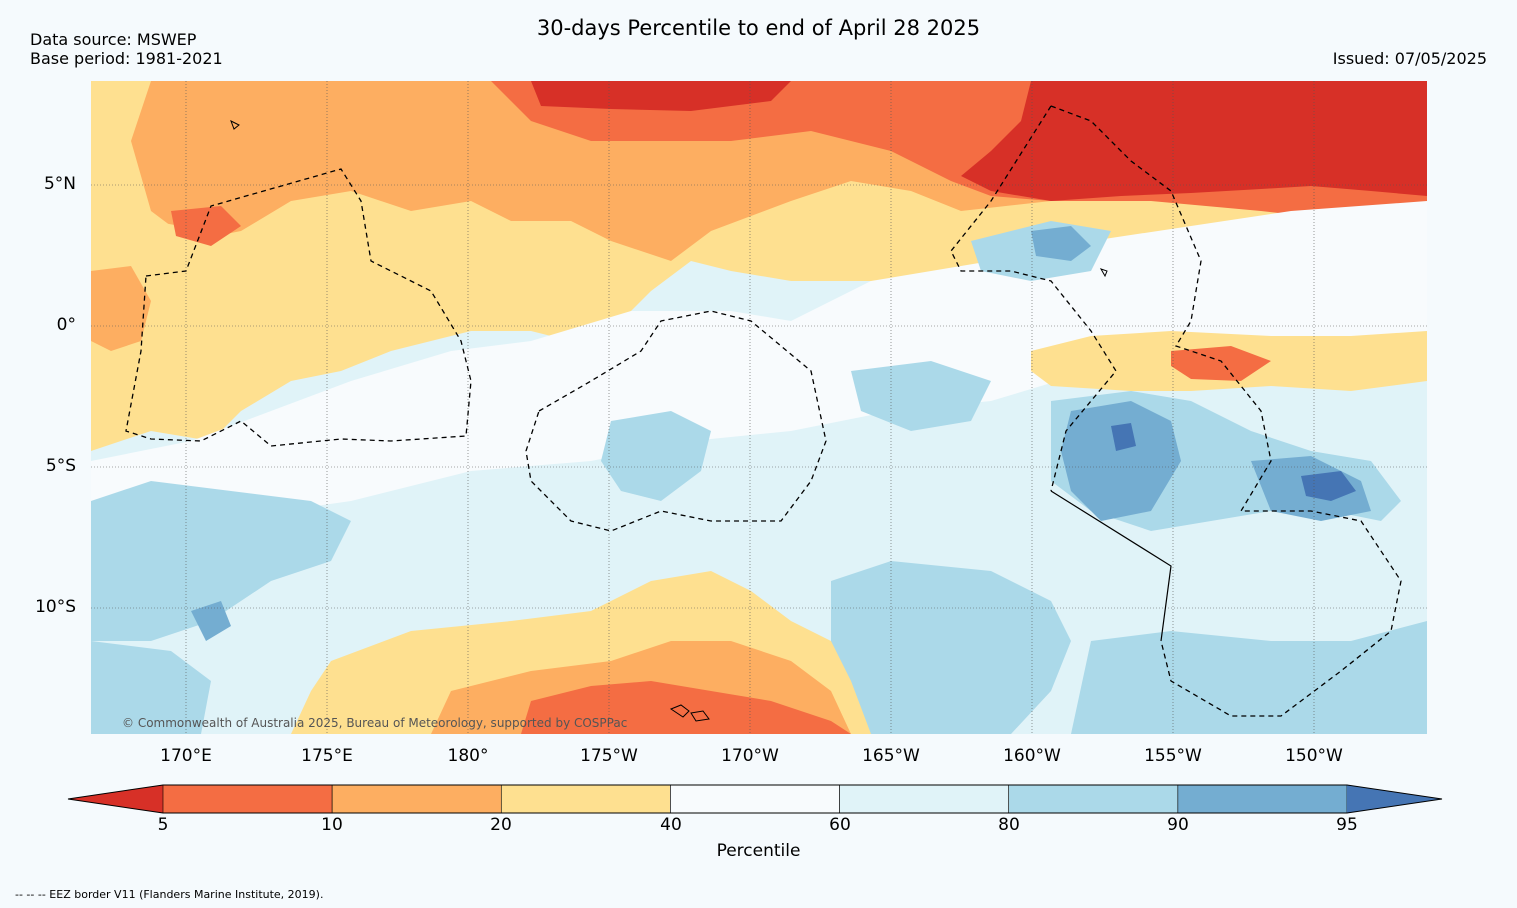 The height and width of the screenshot is (908, 1517). What do you see at coordinates (60, 466) in the screenshot?
I see `lat-label-5s: 5°S` at bounding box center [60, 466].